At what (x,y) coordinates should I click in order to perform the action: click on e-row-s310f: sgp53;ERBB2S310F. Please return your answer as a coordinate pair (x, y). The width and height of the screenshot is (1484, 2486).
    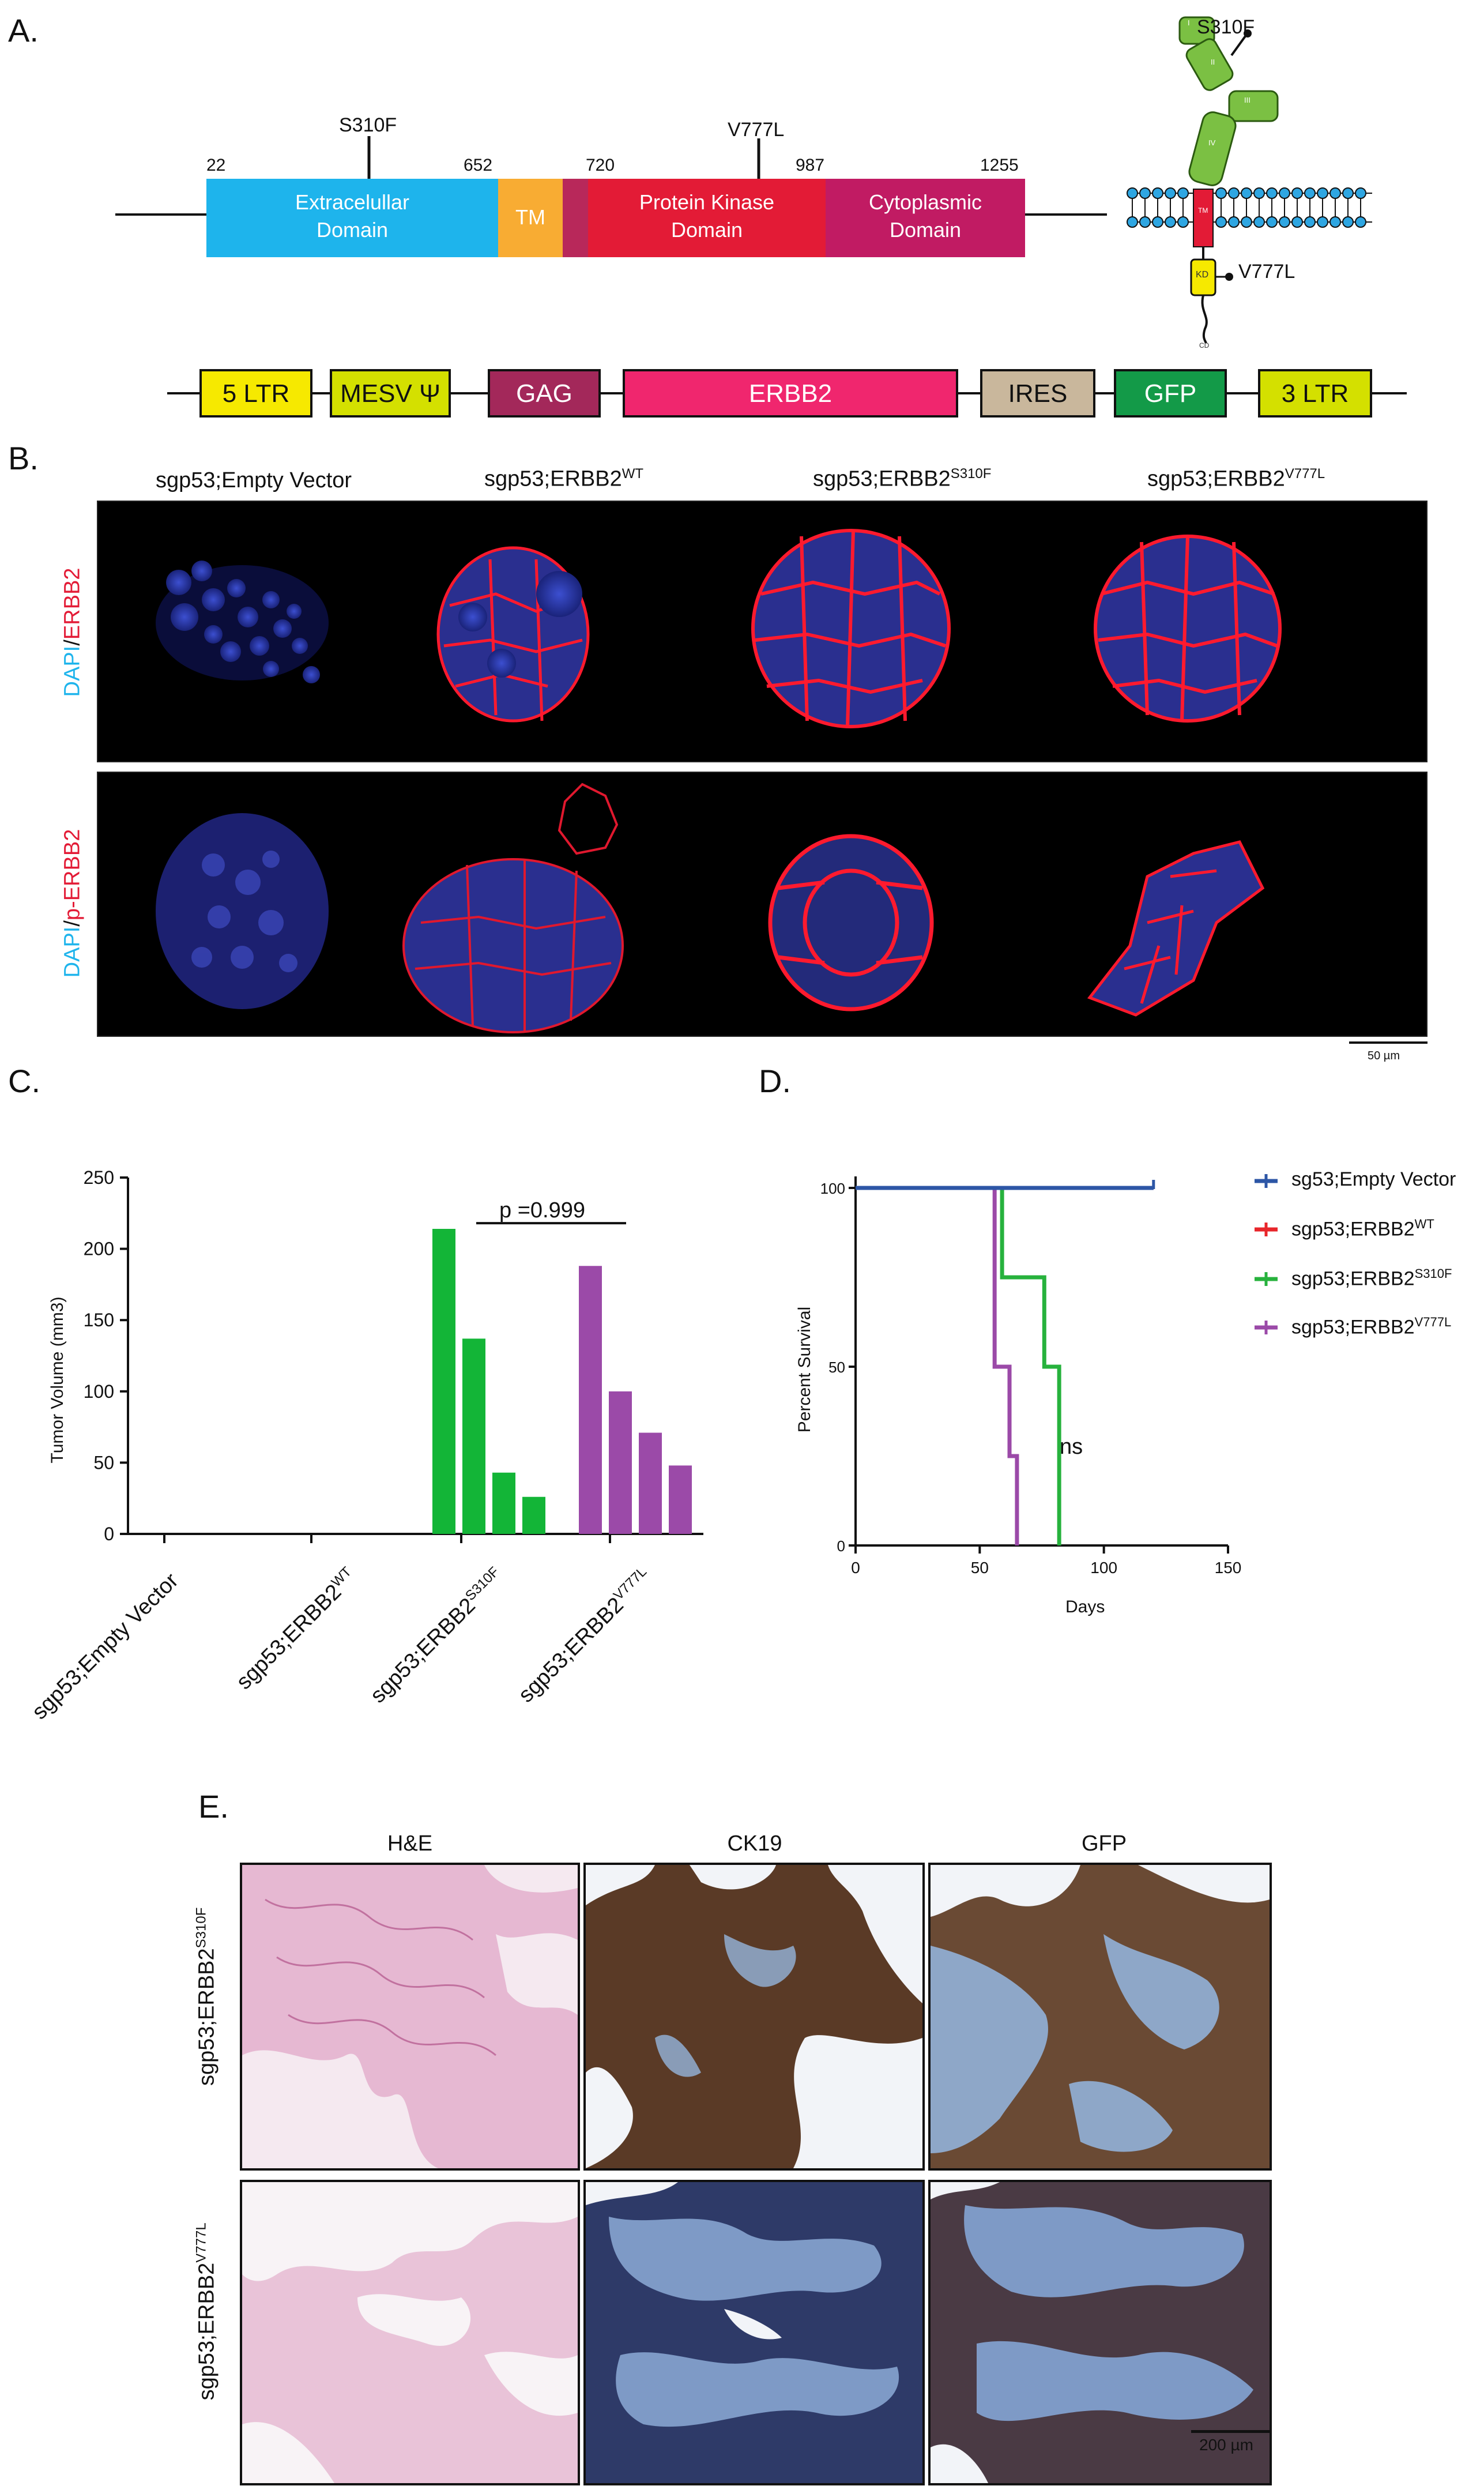
    Looking at the image, I should click on (206, 1996).